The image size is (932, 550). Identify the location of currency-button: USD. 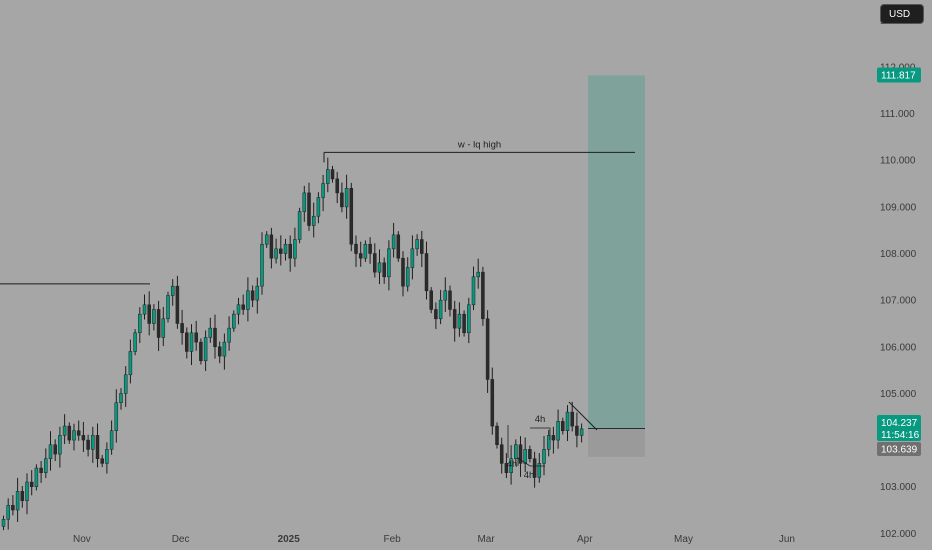
(902, 14).